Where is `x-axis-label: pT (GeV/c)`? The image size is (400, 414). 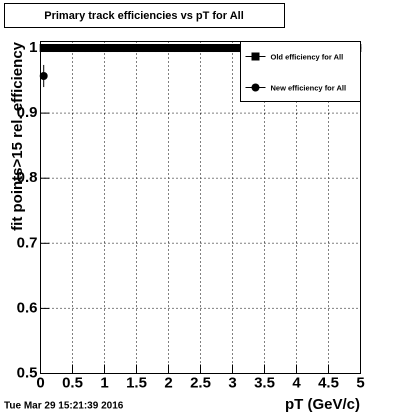
x-axis-label: pT (GeV/c) is located at coordinates (322, 404).